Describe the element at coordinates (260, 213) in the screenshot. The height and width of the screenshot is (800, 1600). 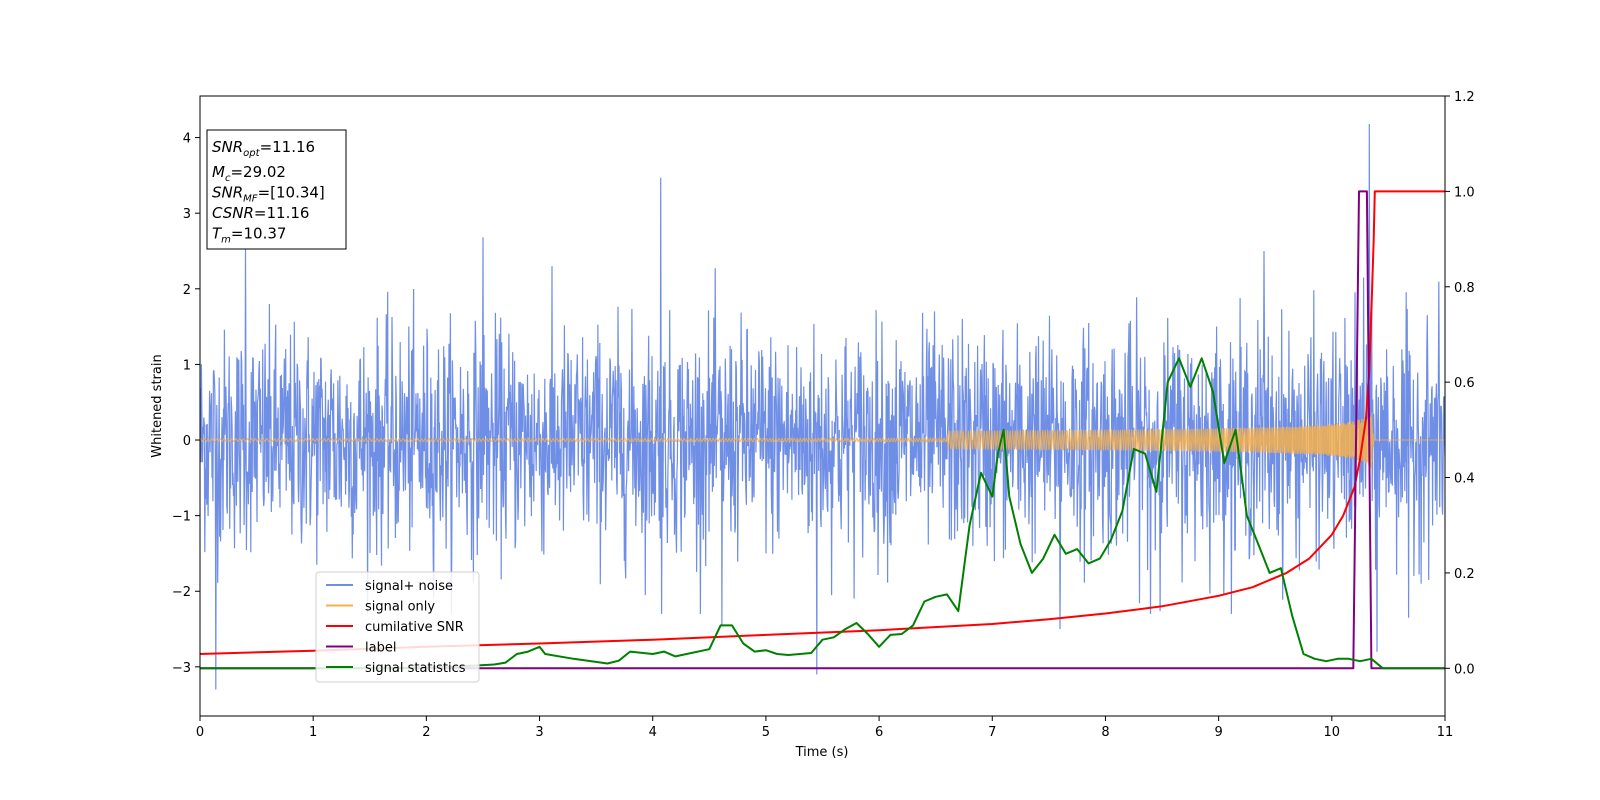
I see `annotation-line: CSNR=11.16` at that location.